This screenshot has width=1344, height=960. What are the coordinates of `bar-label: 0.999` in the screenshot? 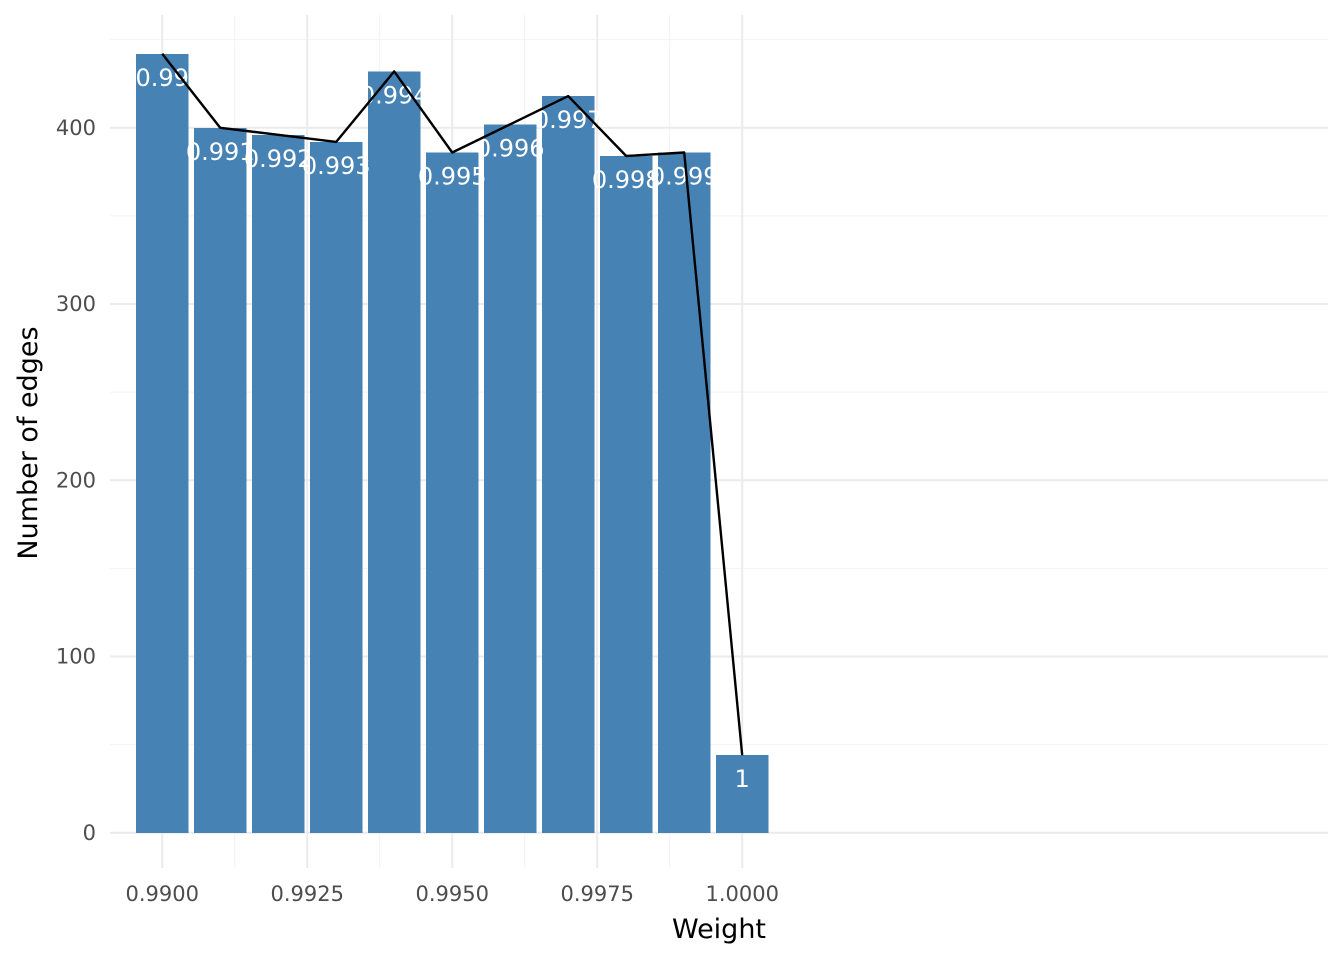 It's located at (684, 176).